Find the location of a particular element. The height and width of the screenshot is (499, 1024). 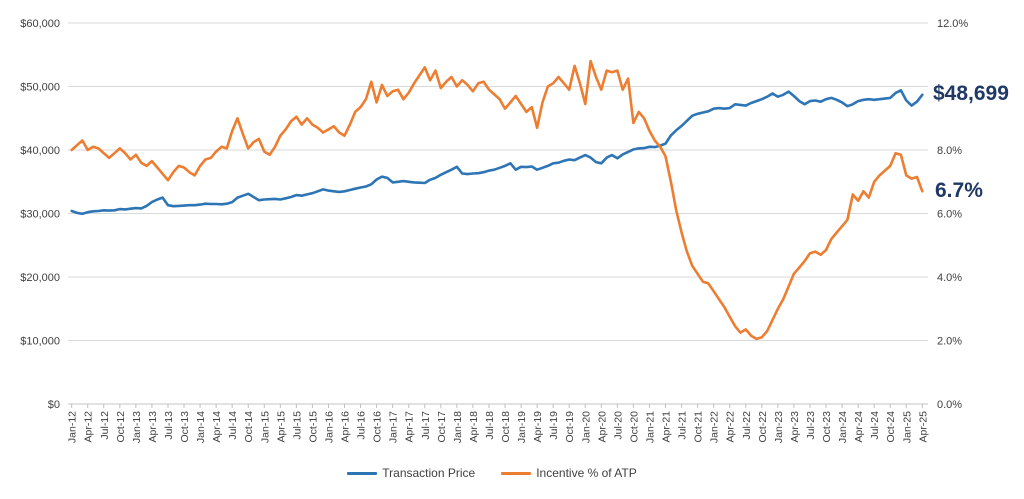

annotation-incentive-value: 6.7% is located at coordinates (959, 191).